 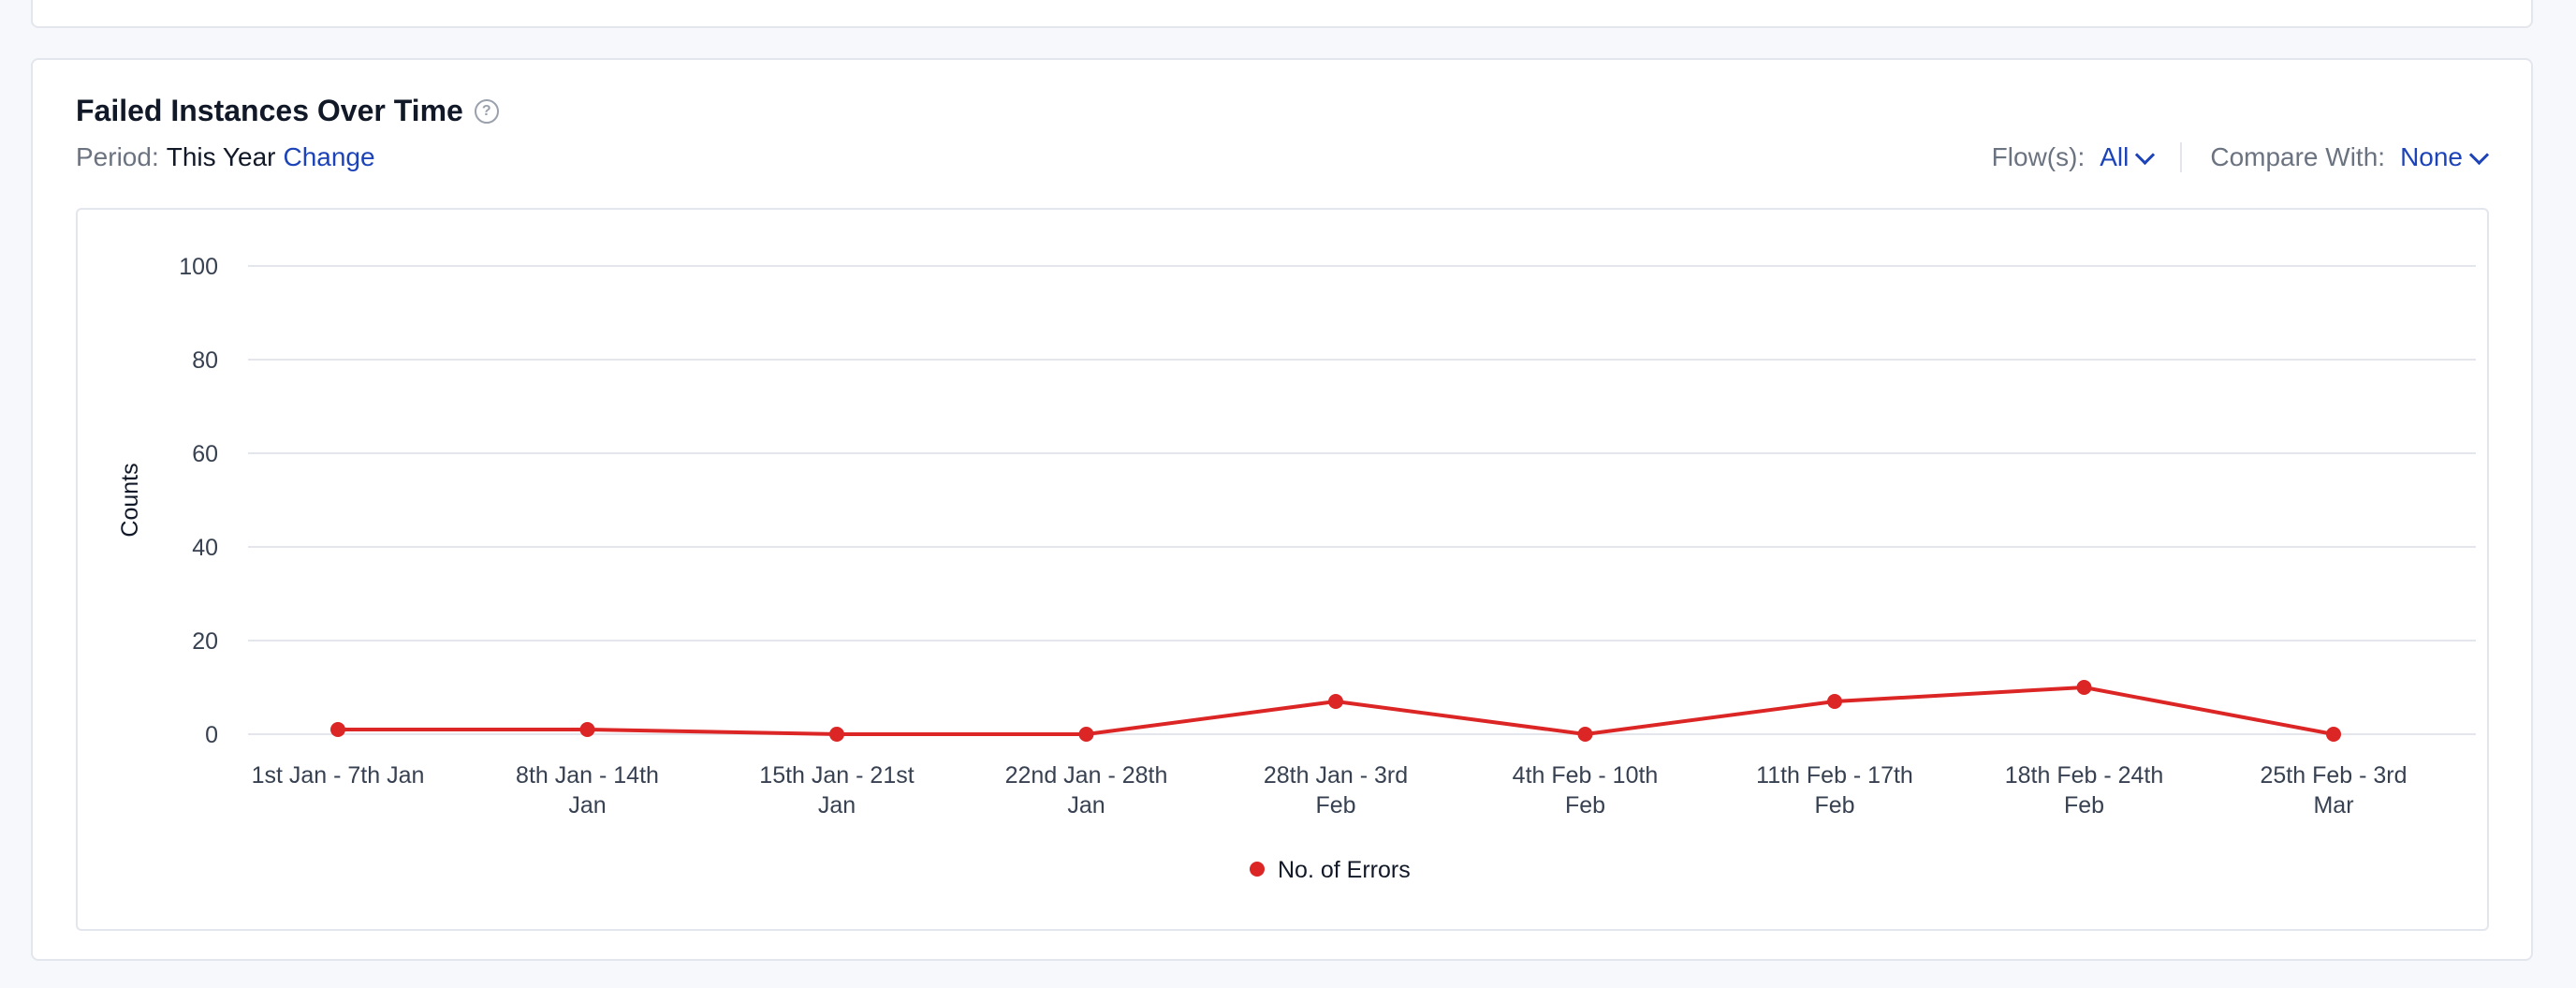 What do you see at coordinates (205, 360) in the screenshot?
I see `y-tick-label: 80` at bounding box center [205, 360].